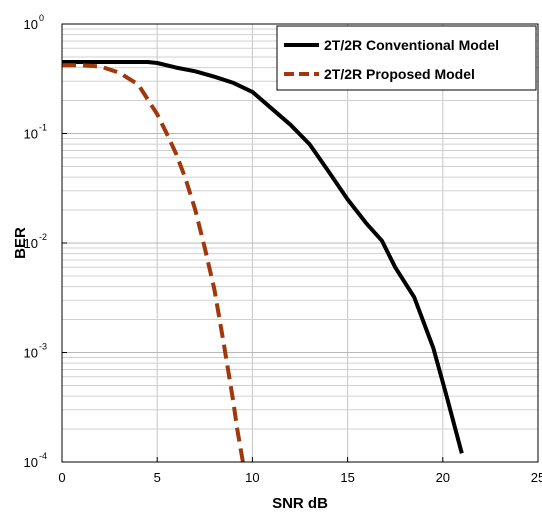  What do you see at coordinates (43, 347) in the screenshot?
I see `y-tick-exponent: -3` at bounding box center [43, 347].